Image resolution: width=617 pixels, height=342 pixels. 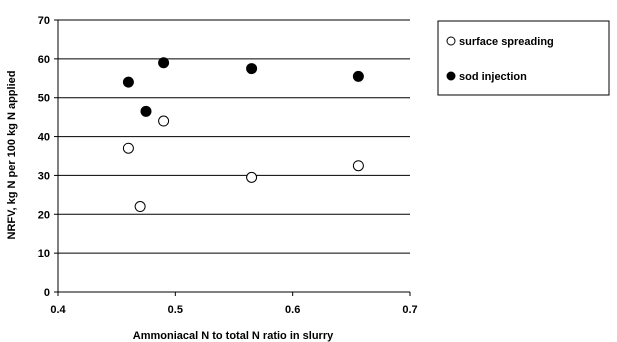 I want to click on legend-marker-sod-injection, so click(x=451, y=76).